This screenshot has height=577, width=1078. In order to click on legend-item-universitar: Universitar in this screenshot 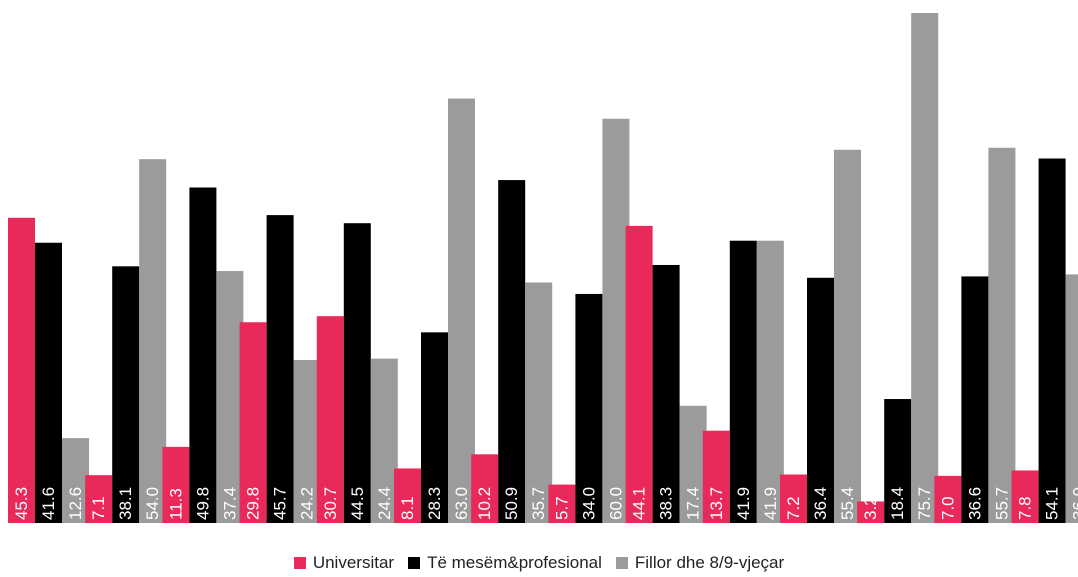, I will do `click(344, 563)`.